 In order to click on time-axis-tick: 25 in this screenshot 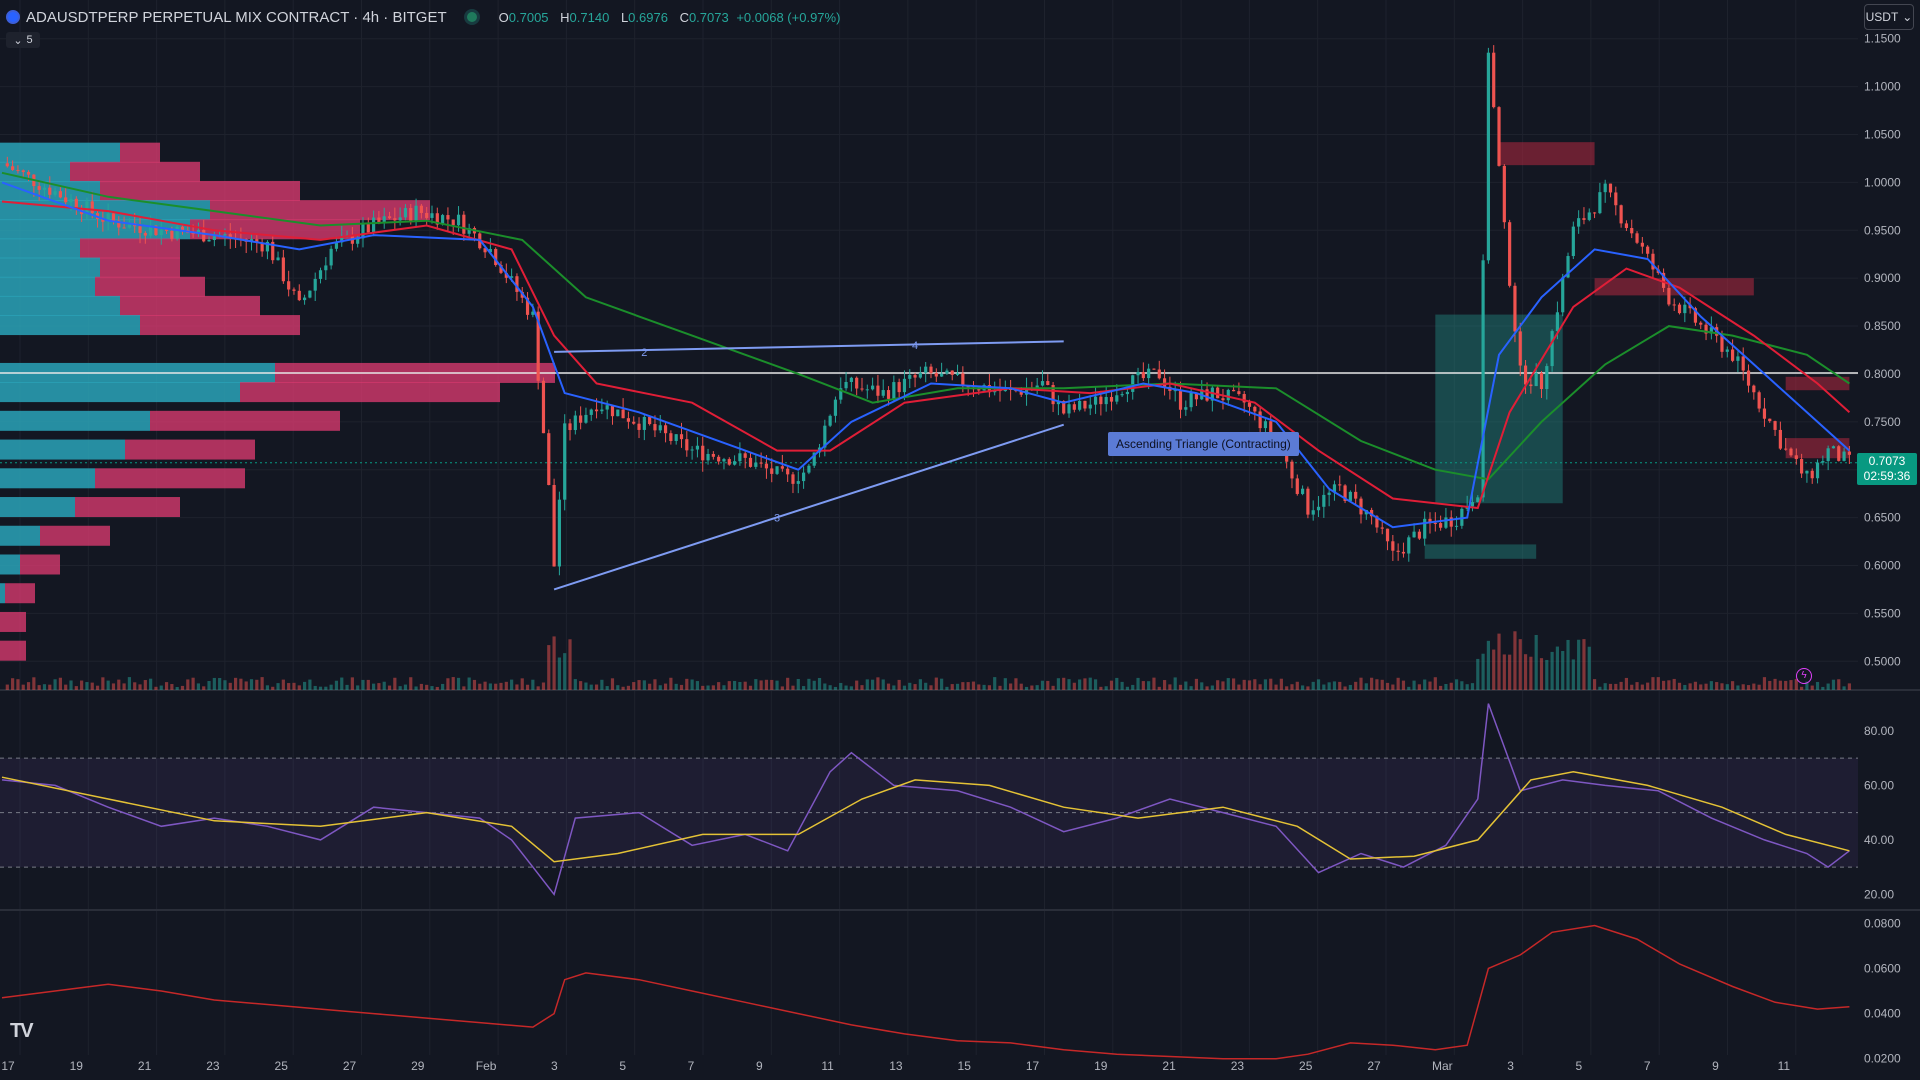, I will do `click(282, 1066)`.